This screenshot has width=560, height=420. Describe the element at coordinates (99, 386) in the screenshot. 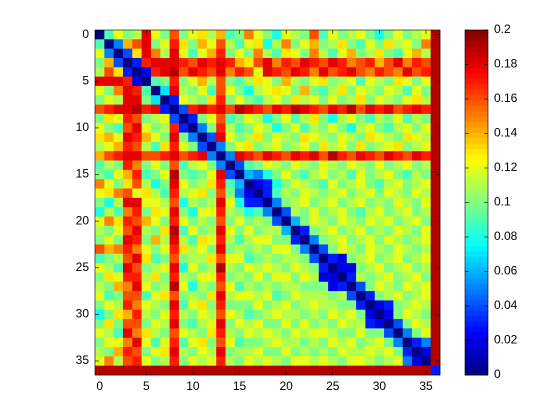

I see `x-tick-label: 0` at that location.